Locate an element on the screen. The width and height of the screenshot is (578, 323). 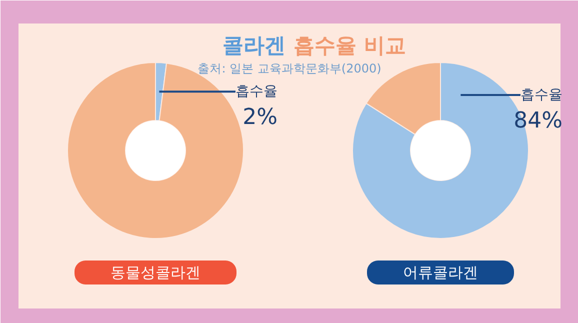
data-label: 84% is located at coordinates (538, 121).